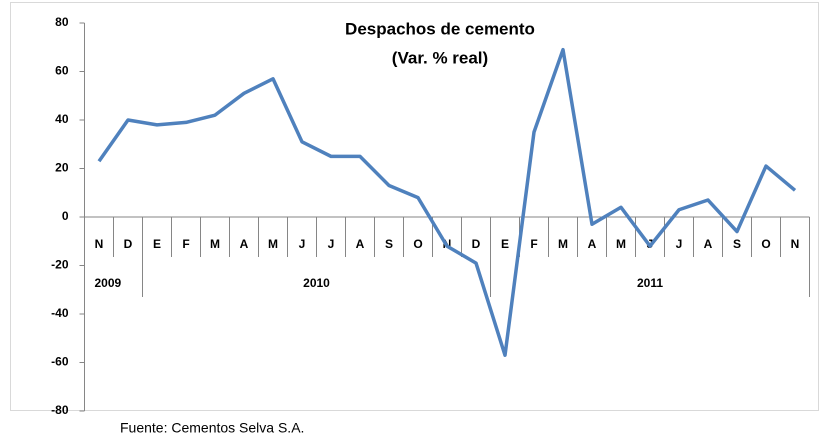 This screenshot has width=836, height=439. Describe the element at coordinates (60, 362) in the screenshot. I see `y-tick-label: -60` at that location.